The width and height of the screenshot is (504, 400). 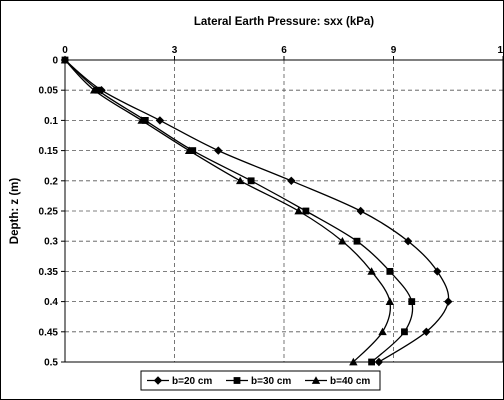 I want to click on y-tick-labels: 0 0.05 0.1 0.15 0.2 0.25 0.3 0.35 0.4 0.45 0.5, so click(x=52, y=212).